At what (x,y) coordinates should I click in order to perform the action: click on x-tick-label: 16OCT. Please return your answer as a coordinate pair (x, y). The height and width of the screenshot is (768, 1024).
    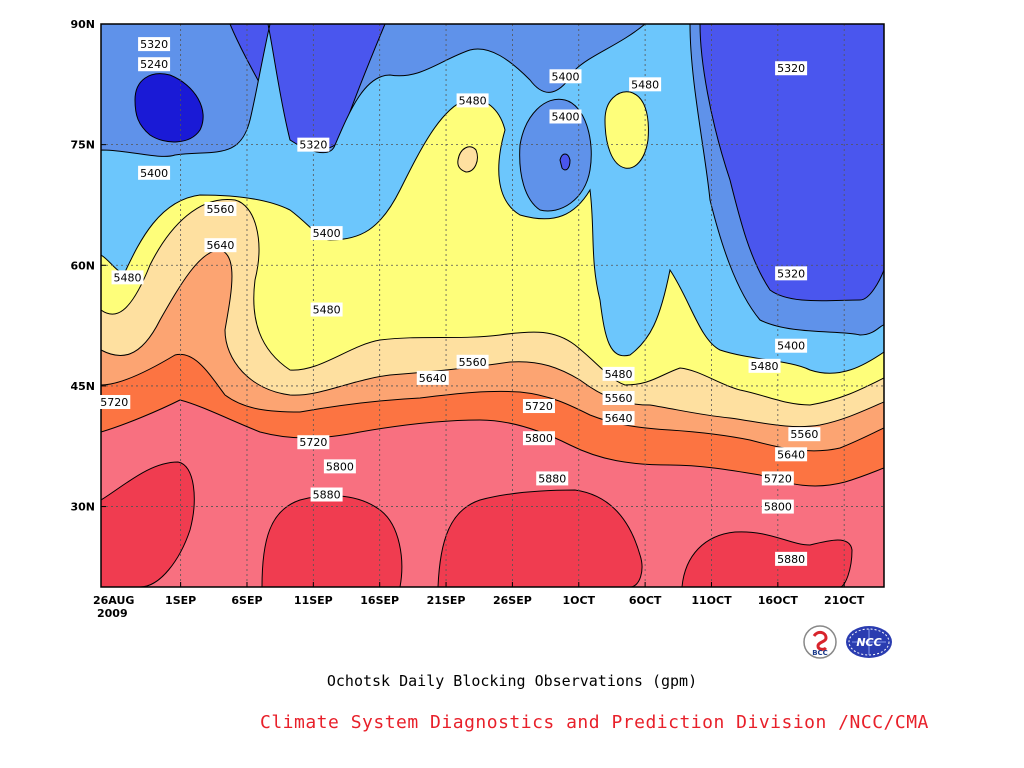
    Looking at the image, I should click on (778, 600).